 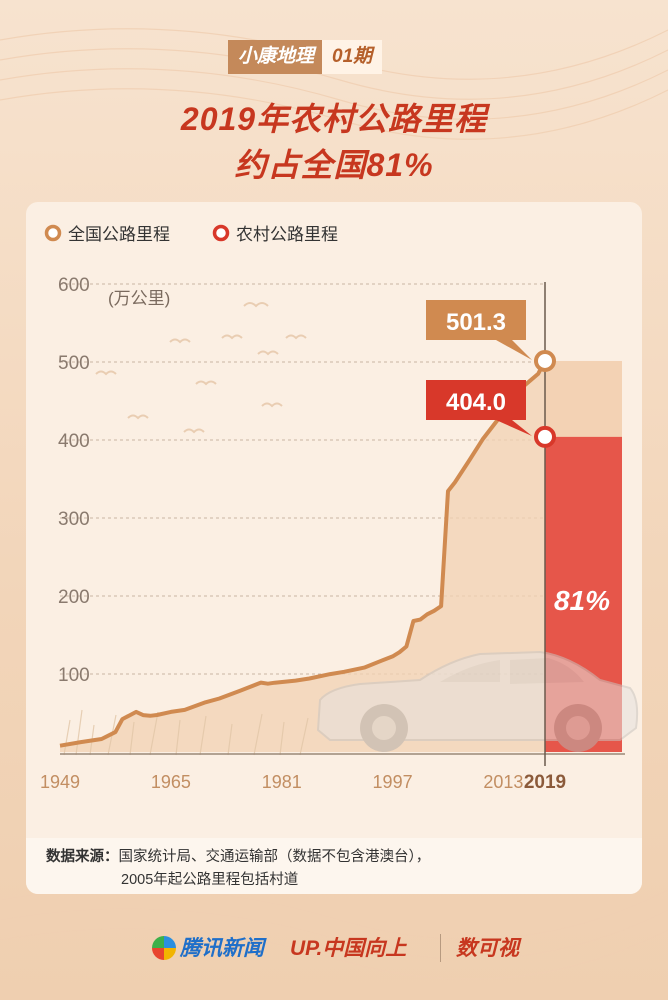 I want to click on x-tick-label-1981: 1981, so click(x=282, y=782).